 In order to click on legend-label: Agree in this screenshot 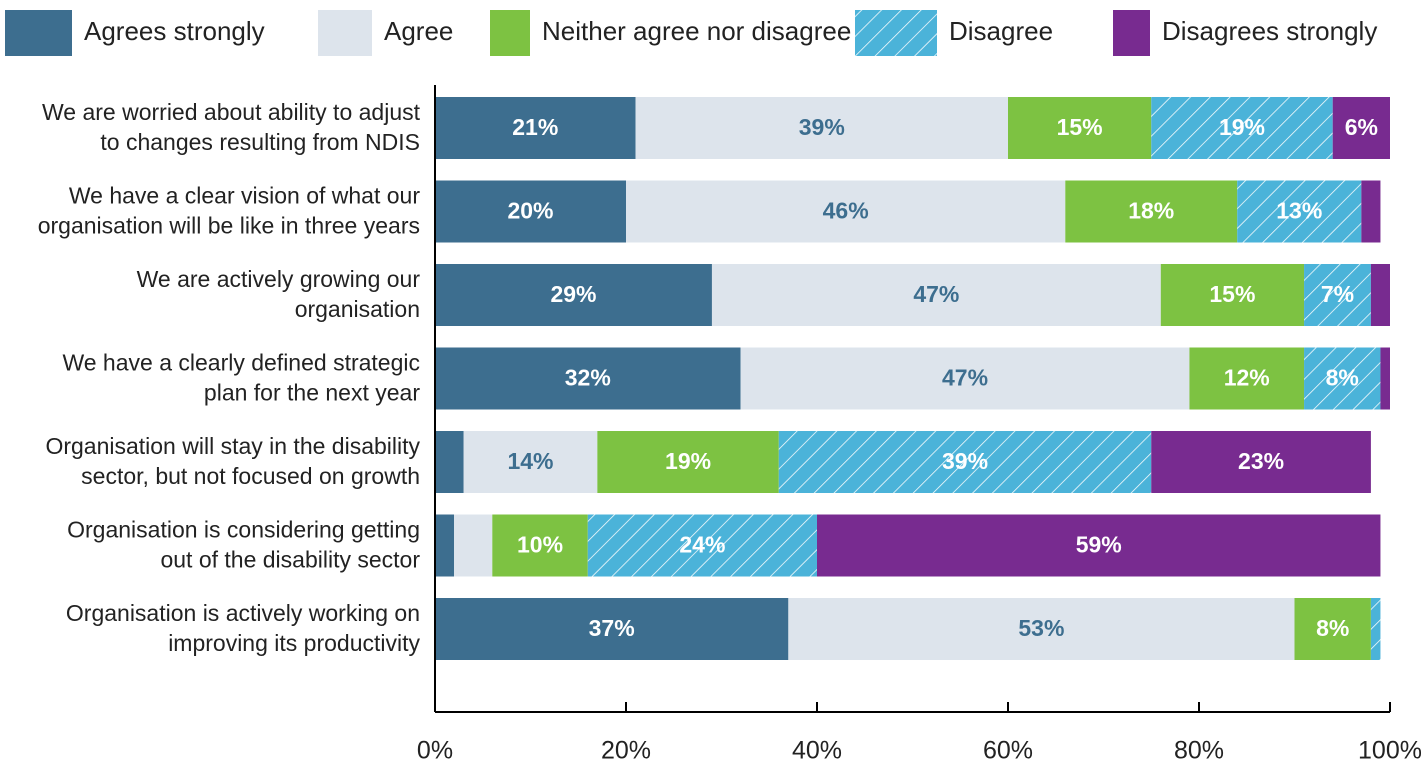, I will do `click(418, 31)`.